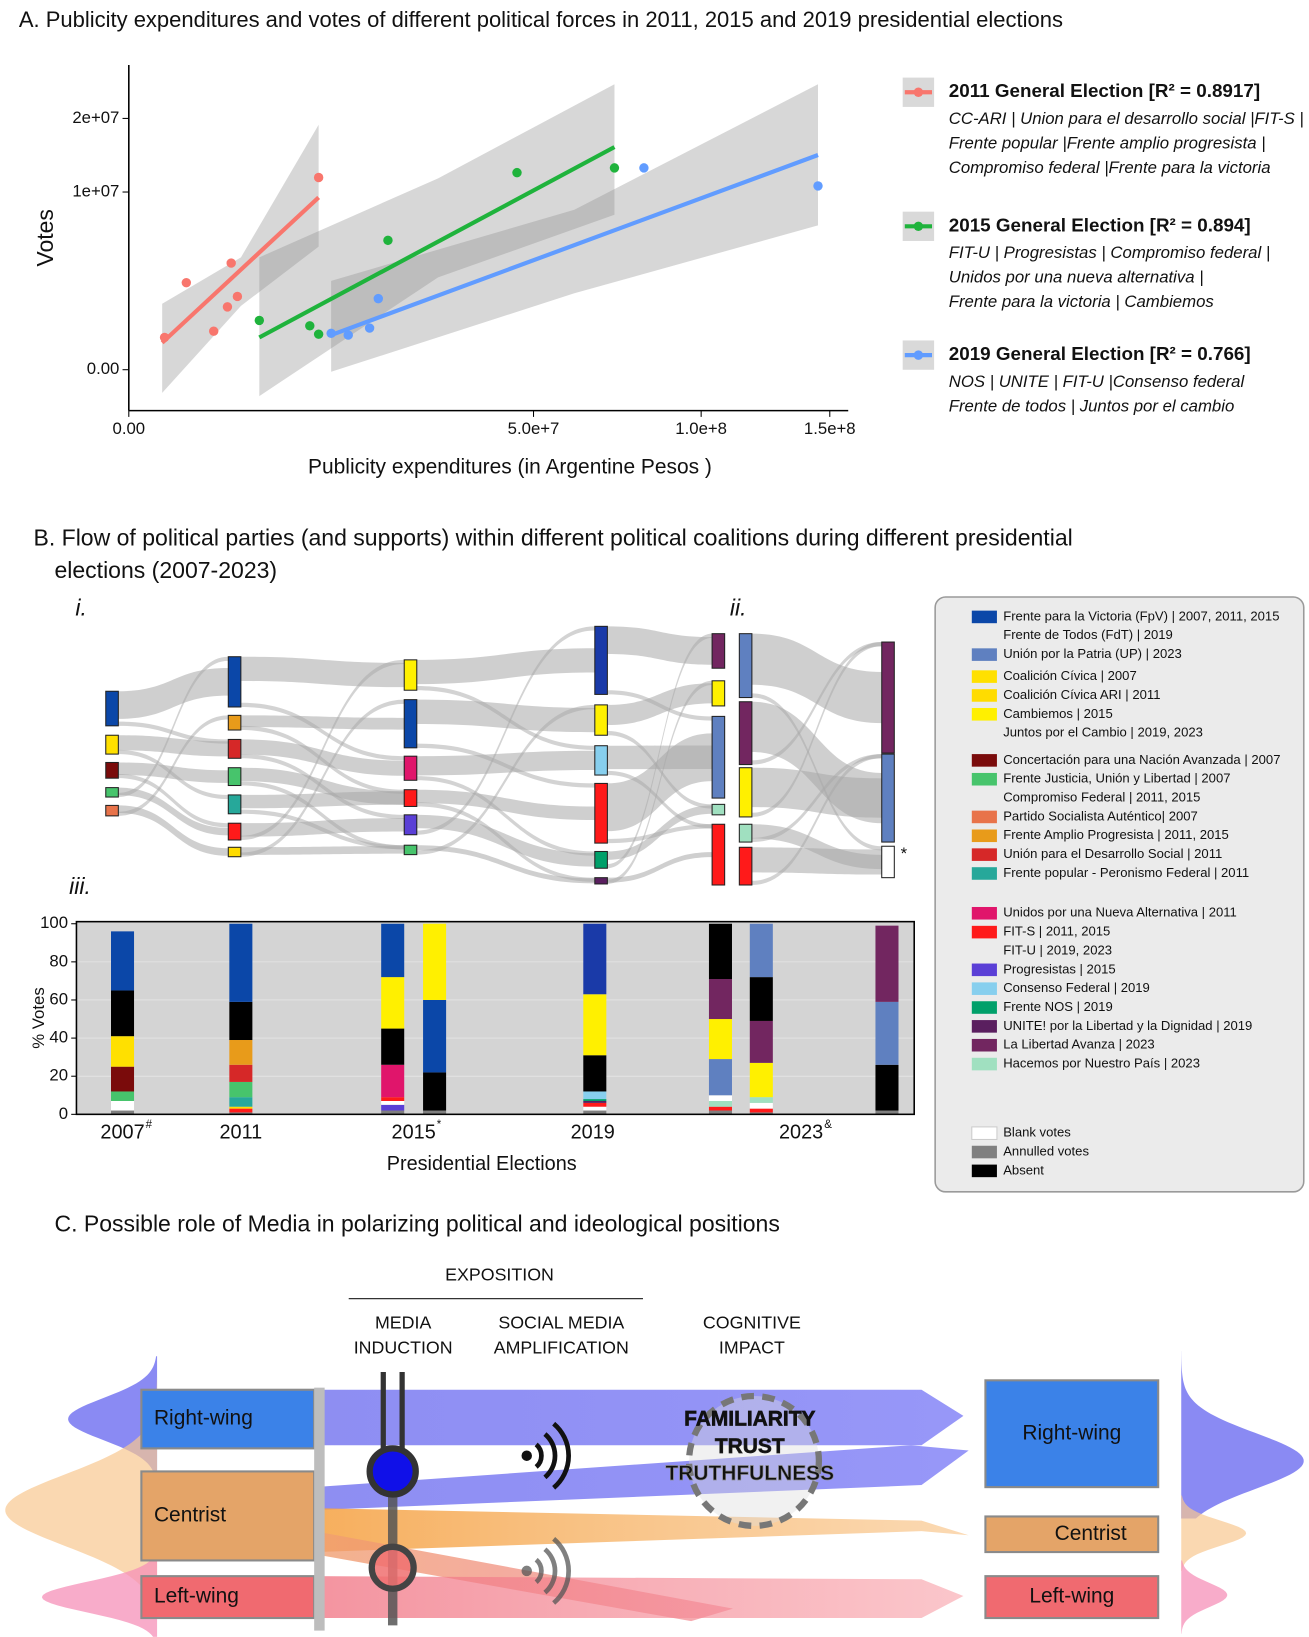  Describe the element at coordinates (1104, 90) in the screenshot. I see `legend-label: 2011 General Election [R² = 0.8917]` at that location.